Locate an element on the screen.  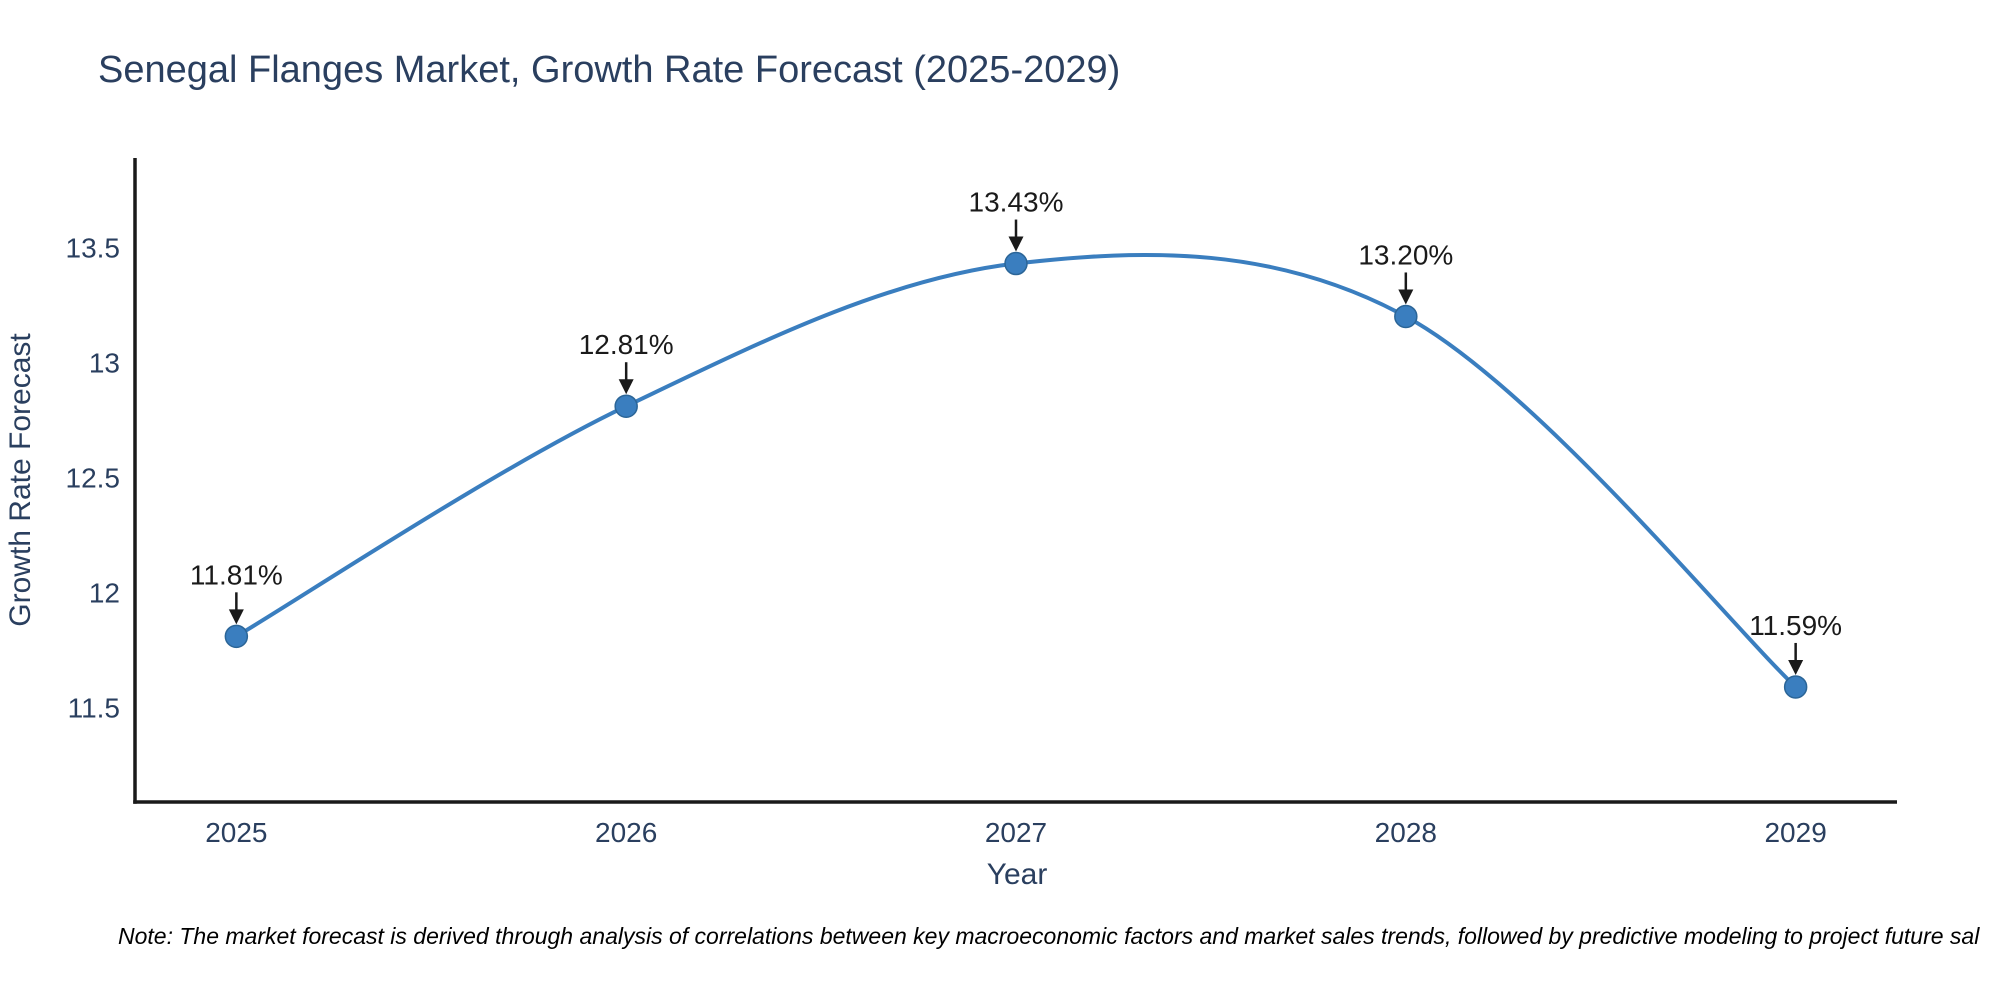
y-axis-tick-labels: 11.5 12 12.5 13 13.5 is located at coordinates (93, 477).